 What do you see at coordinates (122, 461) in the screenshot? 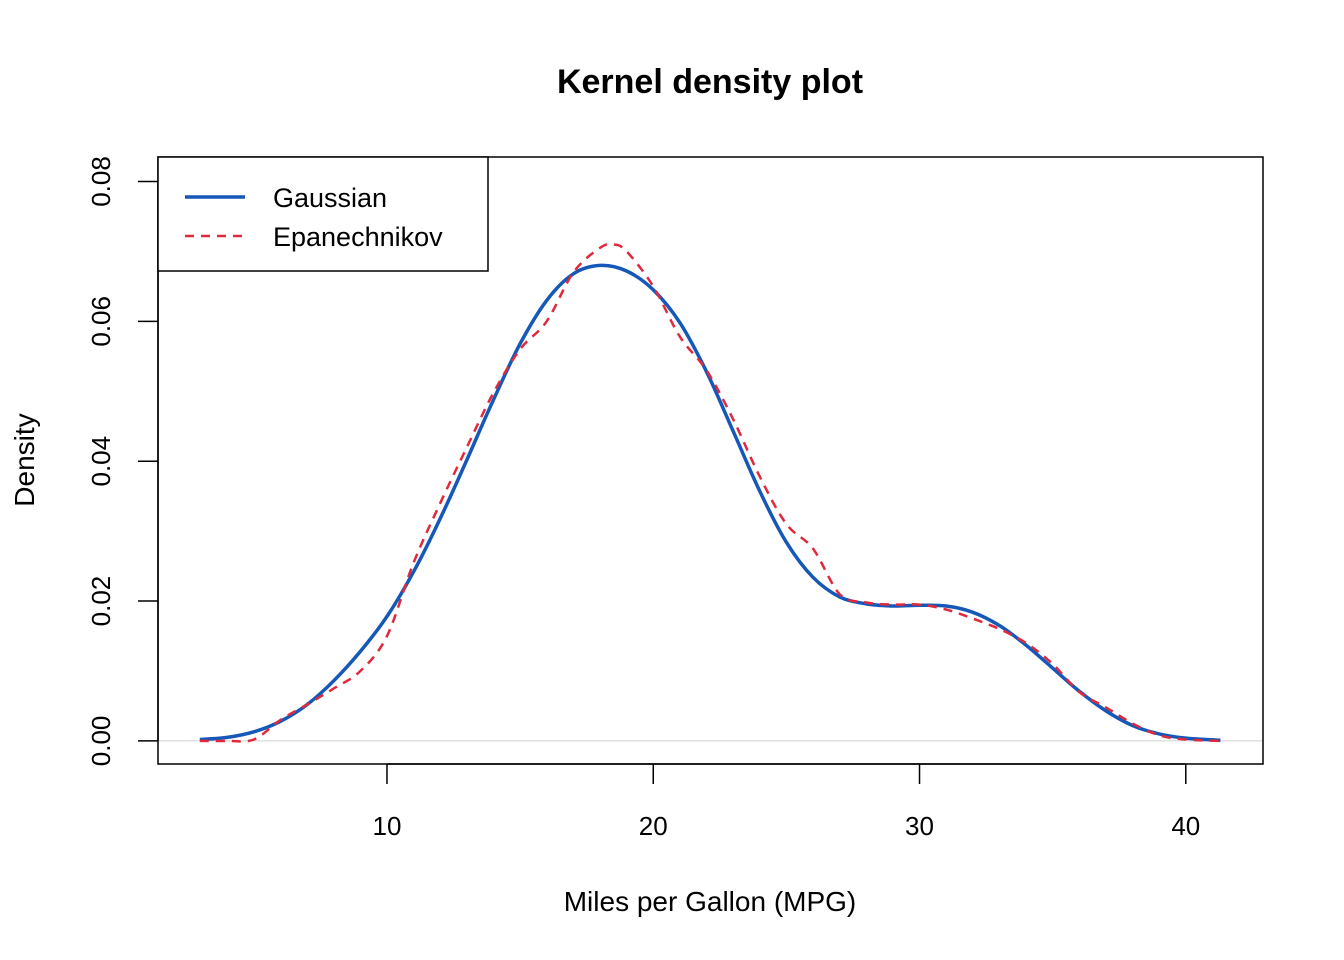
I see `y-axis: 0.00 0.02 0.04 0.06 0.08` at bounding box center [122, 461].